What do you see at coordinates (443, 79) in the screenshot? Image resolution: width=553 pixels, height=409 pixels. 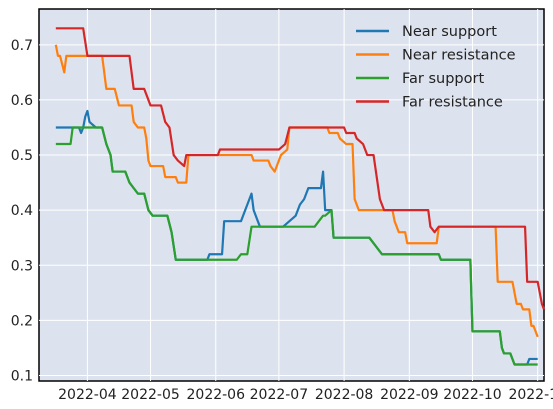 I see `legend-label: Far support` at bounding box center [443, 79].